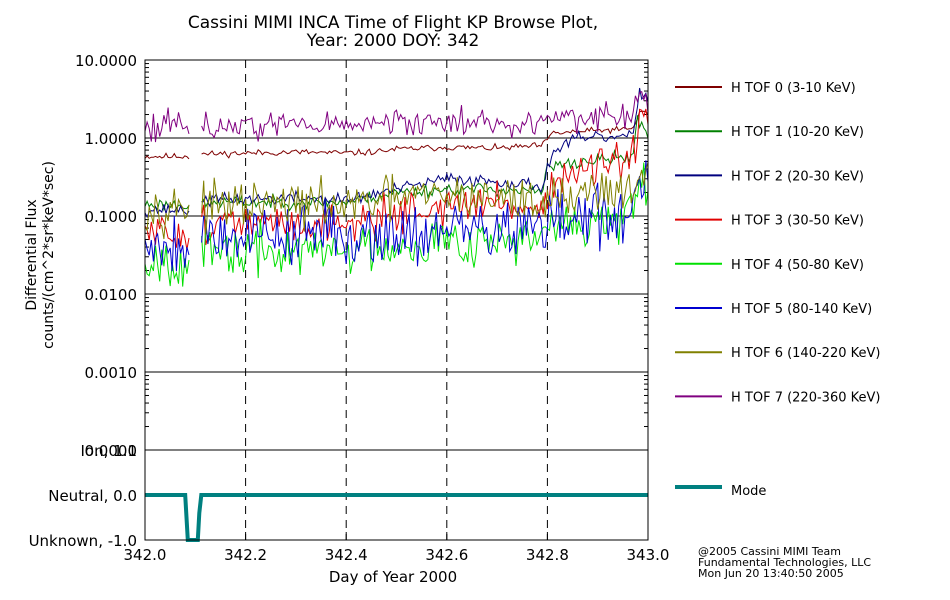 The height and width of the screenshot is (600, 950). What do you see at coordinates (245, 555) in the screenshot?
I see `x-tick-label: 342.2` at bounding box center [245, 555].